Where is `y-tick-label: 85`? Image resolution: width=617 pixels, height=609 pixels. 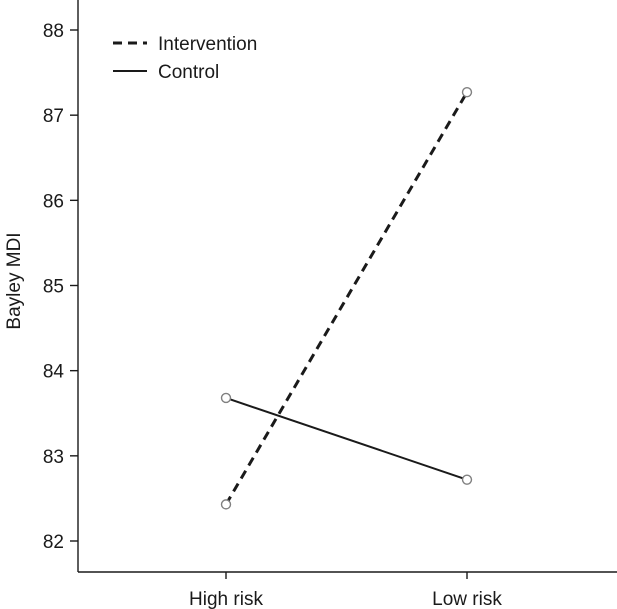
y-tick-label: 85 is located at coordinates (53, 287).